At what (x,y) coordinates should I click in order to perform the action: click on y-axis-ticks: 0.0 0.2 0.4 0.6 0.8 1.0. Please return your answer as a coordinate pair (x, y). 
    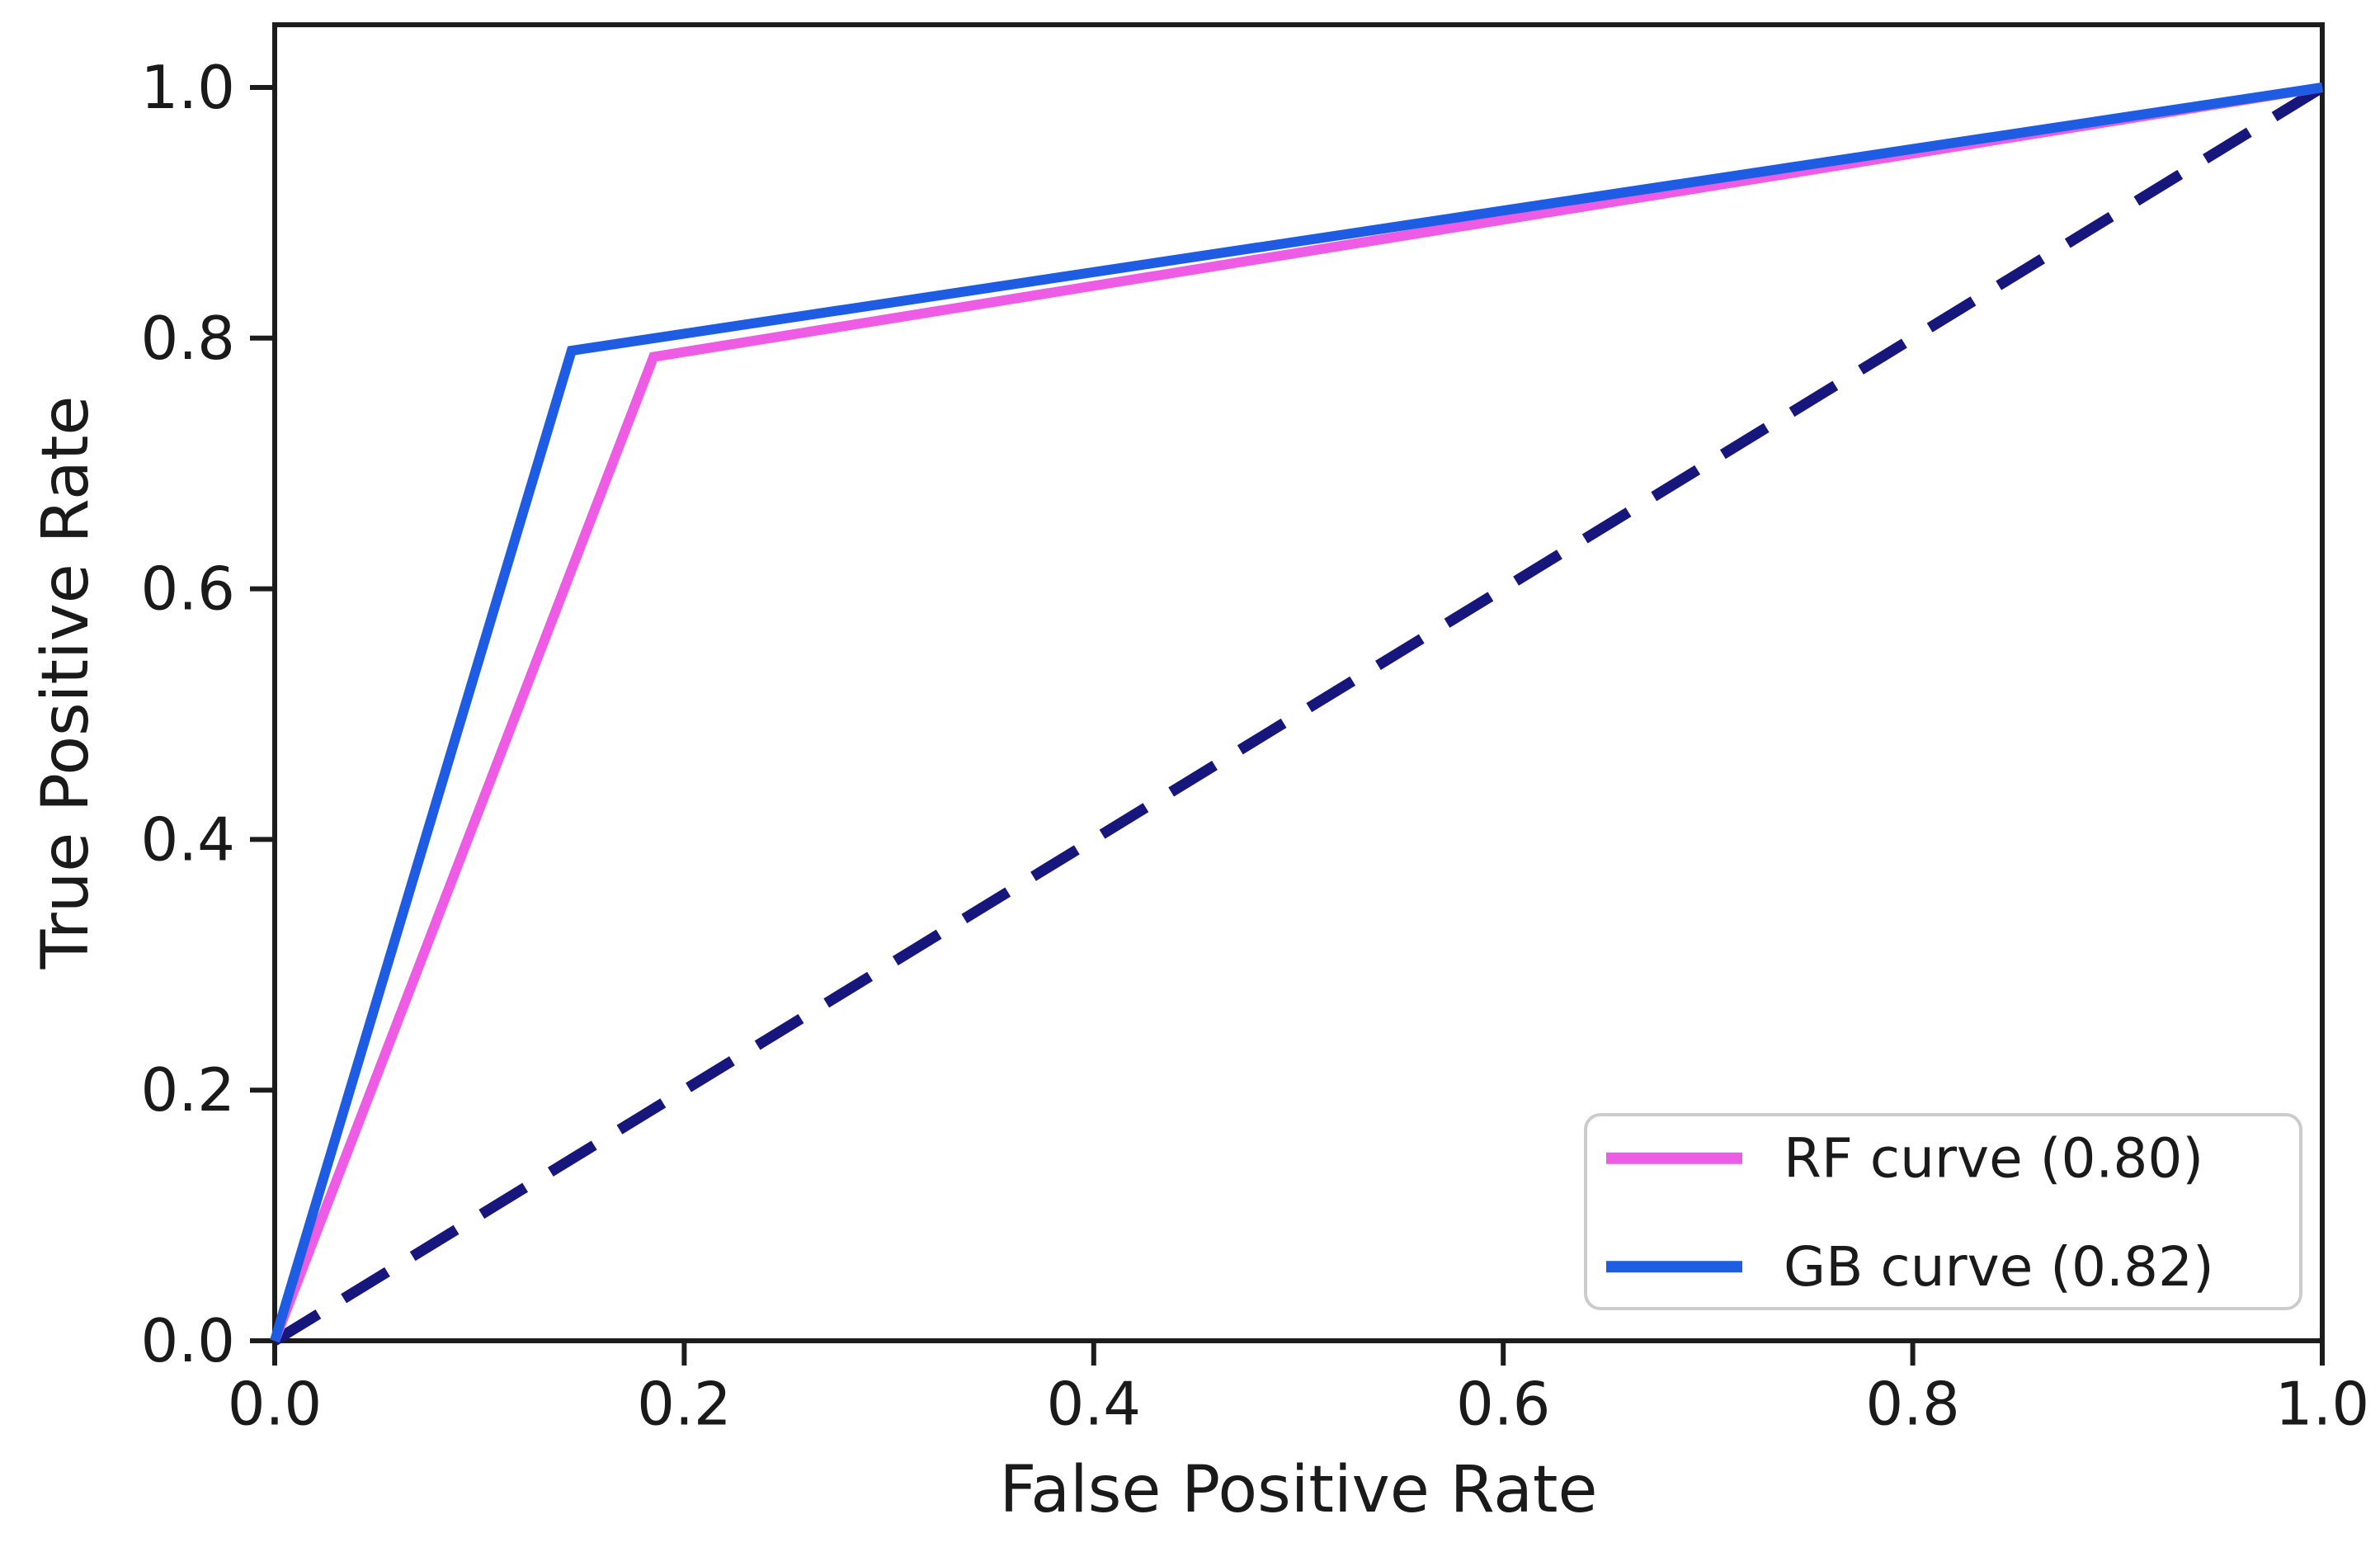
    Looking at the image, I should click on (207, 714).